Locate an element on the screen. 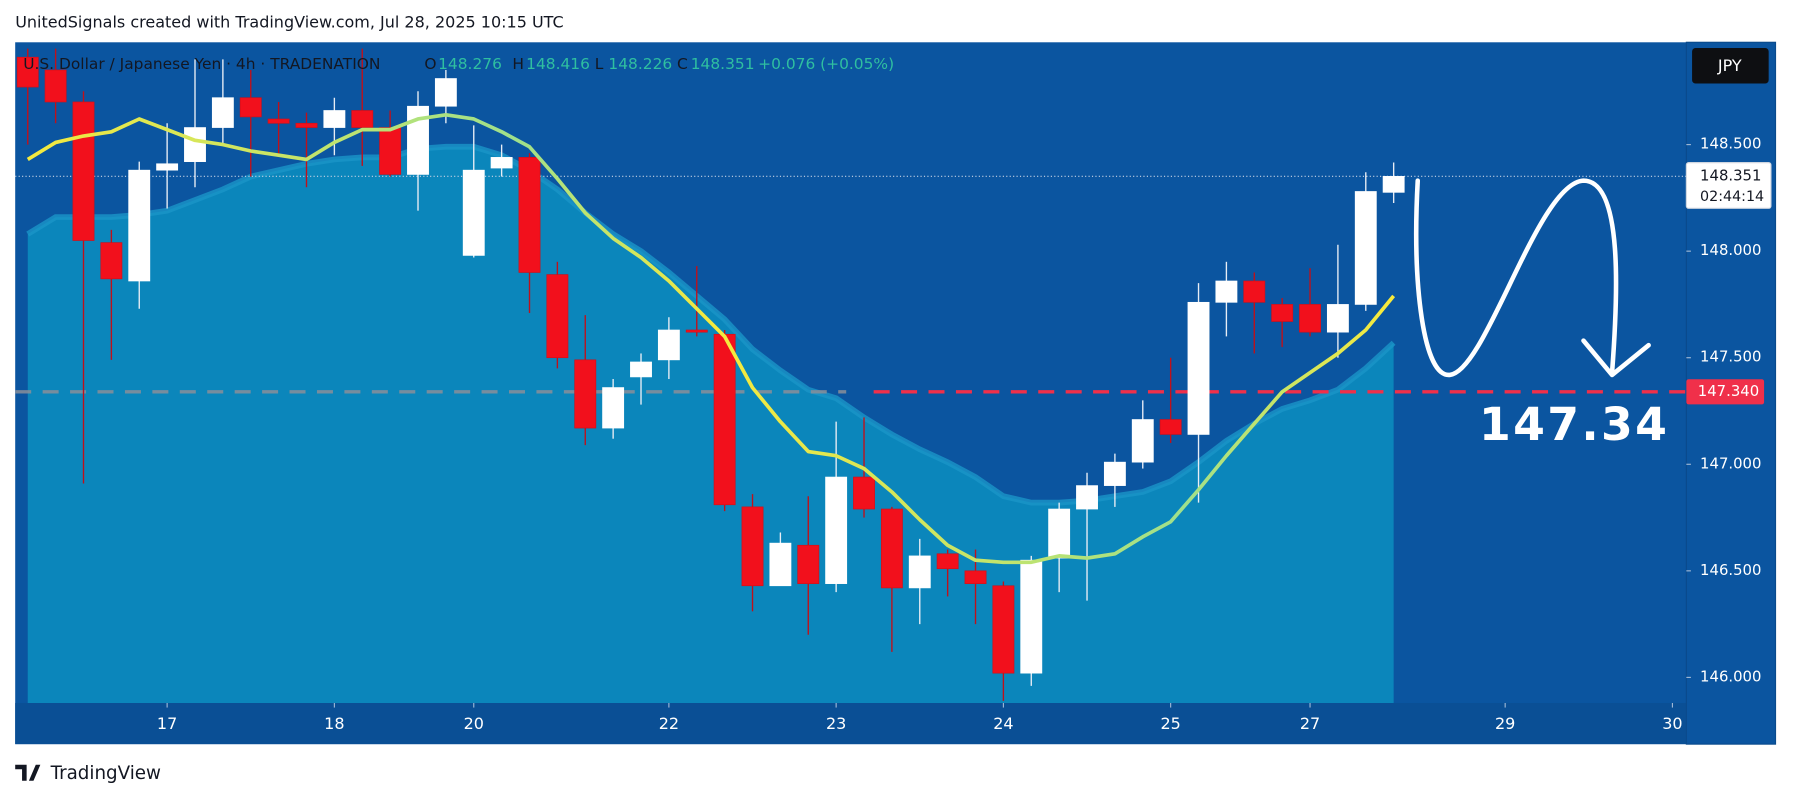 This screenshot has width=1793, height=799. y-tick-label: 147.000 is located at coordinates (1730, 463).